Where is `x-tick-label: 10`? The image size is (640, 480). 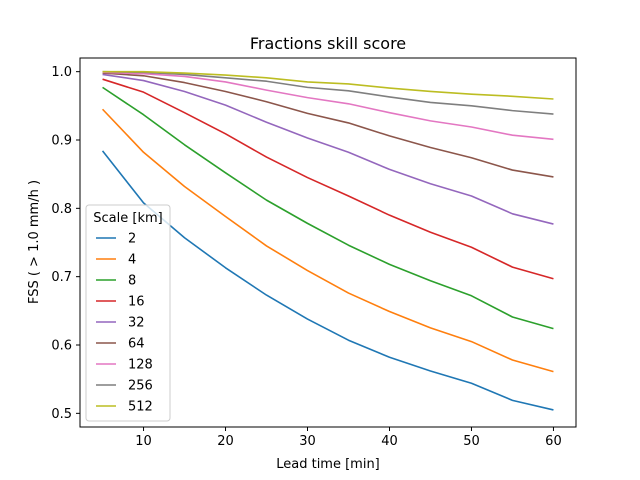 x-tick-label: 10 is located at coordinates (143, 441).